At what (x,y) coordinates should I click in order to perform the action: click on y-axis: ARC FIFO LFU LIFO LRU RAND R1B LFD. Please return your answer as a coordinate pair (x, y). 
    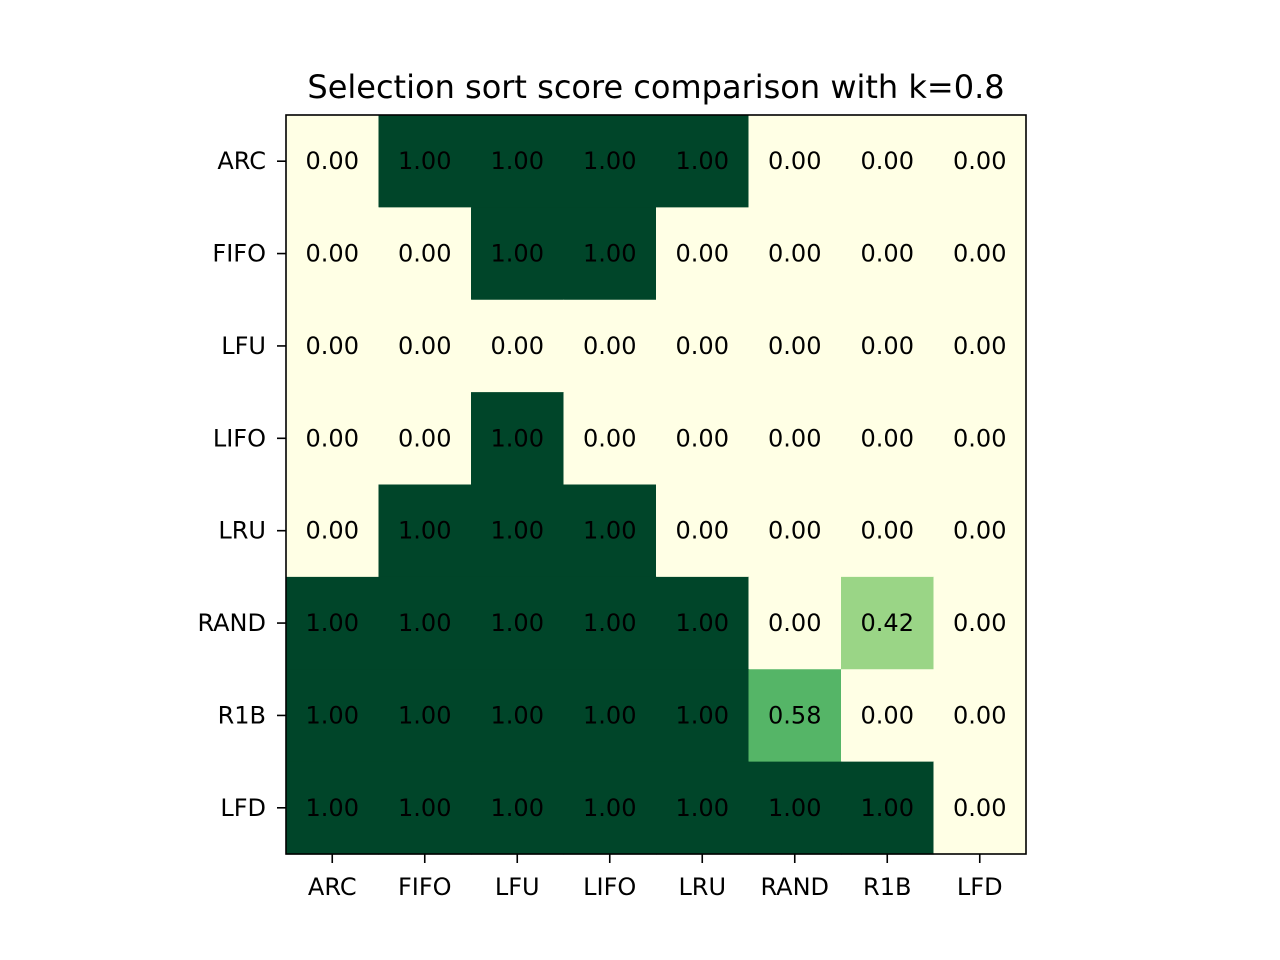
    Looking at the image, I should click on (241, 484).